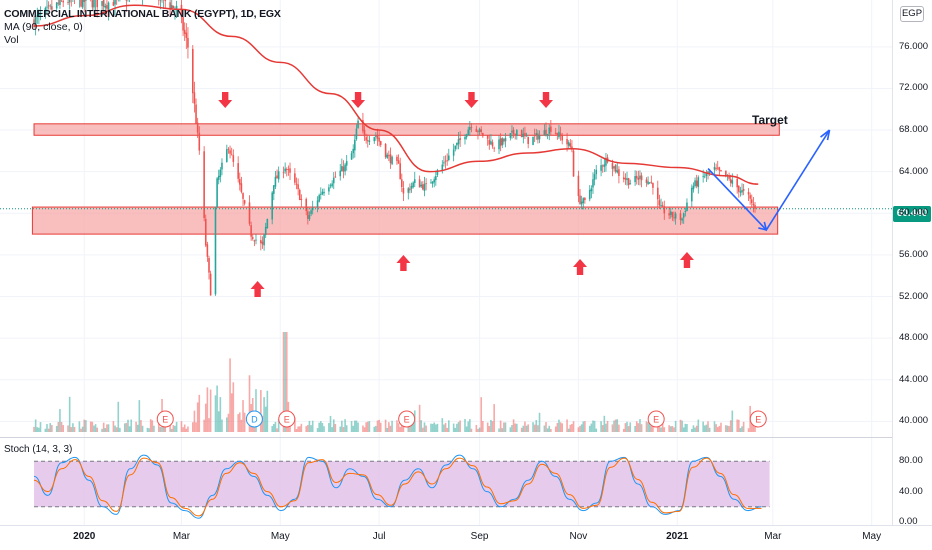 This screenshot has height=550, width=932. Describe the element at coordinates (914, 46) in the screenshot. I see `price-tick-label: 76.000` at that location.